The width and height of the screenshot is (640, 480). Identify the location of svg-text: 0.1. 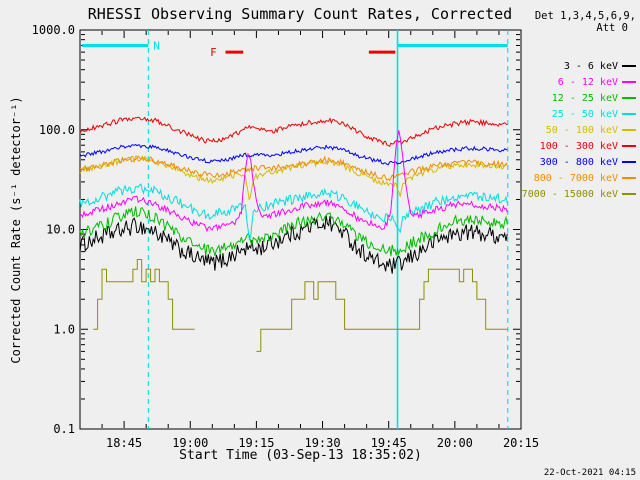
(64, 429).